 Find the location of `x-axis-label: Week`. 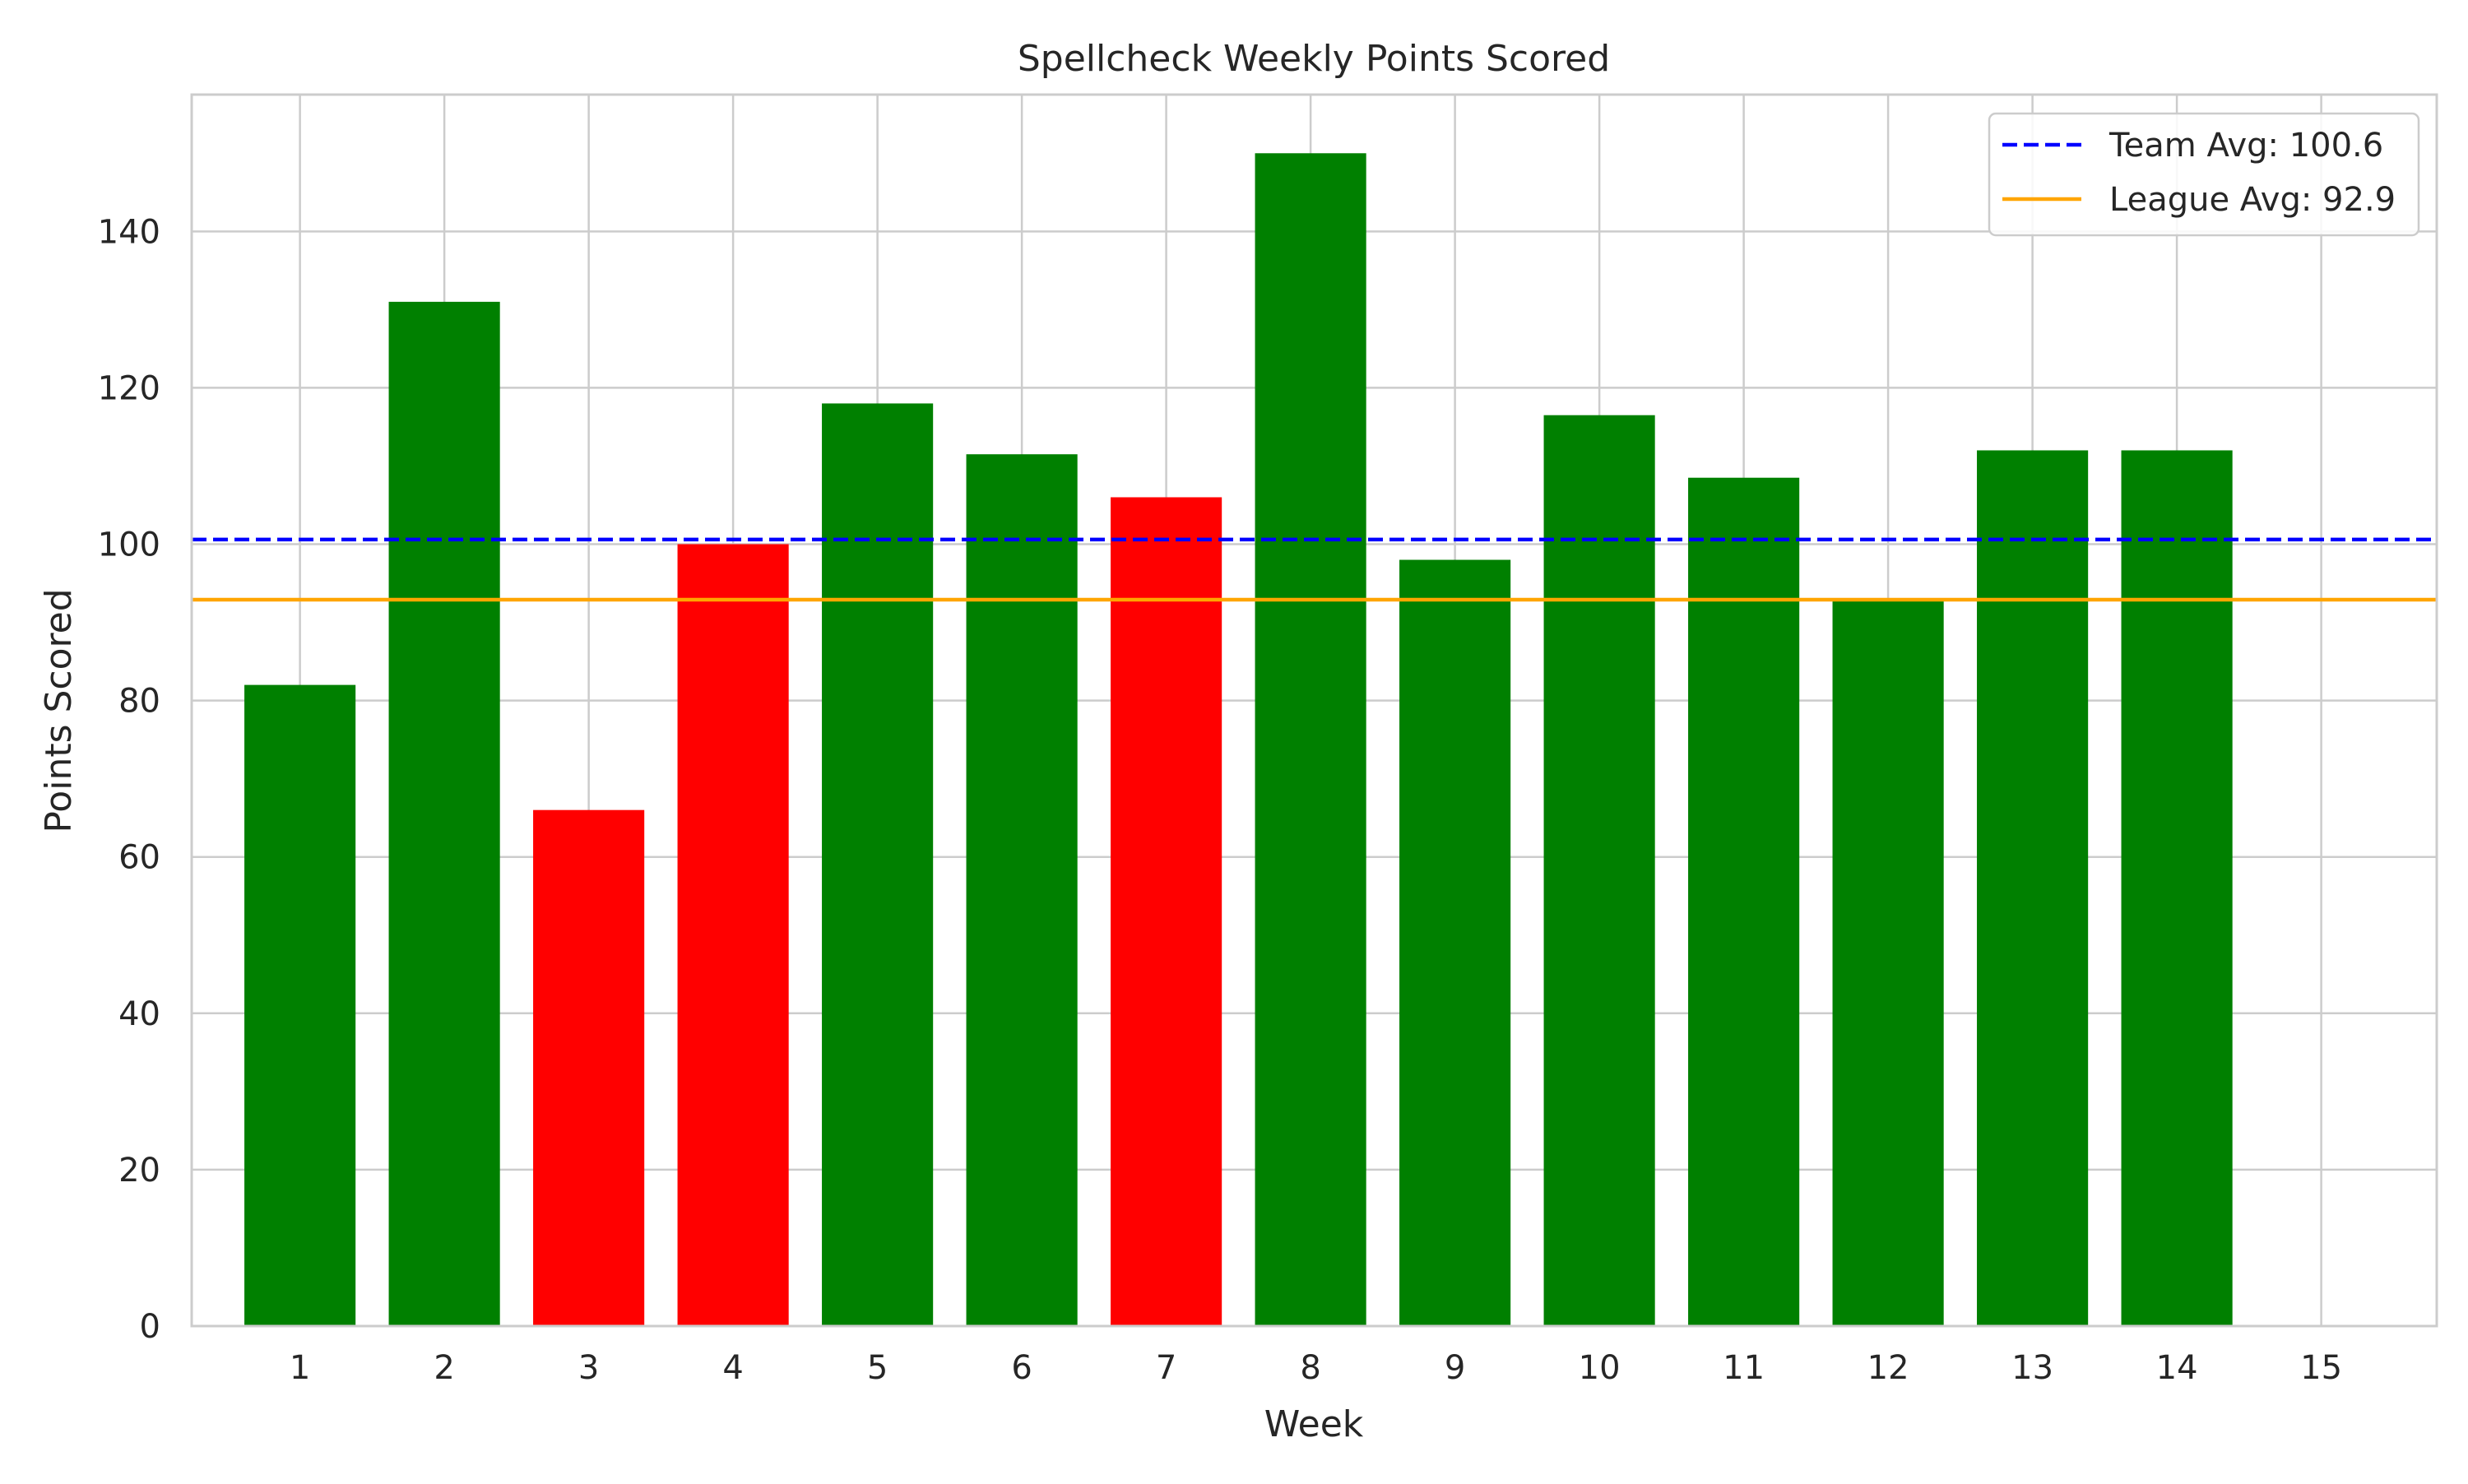

x-axis-label: Week is located at coordinates (1314, 1424).